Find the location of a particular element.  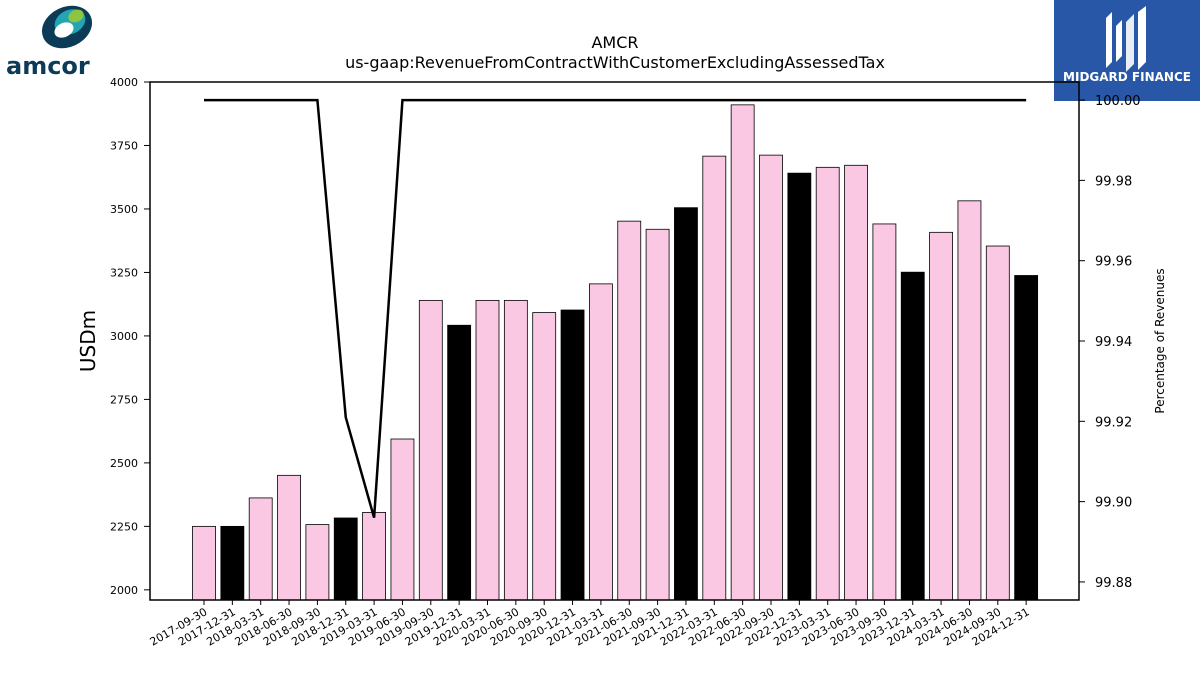

y2-tick-label: 99.88 is located at coordinates (1113, 583).